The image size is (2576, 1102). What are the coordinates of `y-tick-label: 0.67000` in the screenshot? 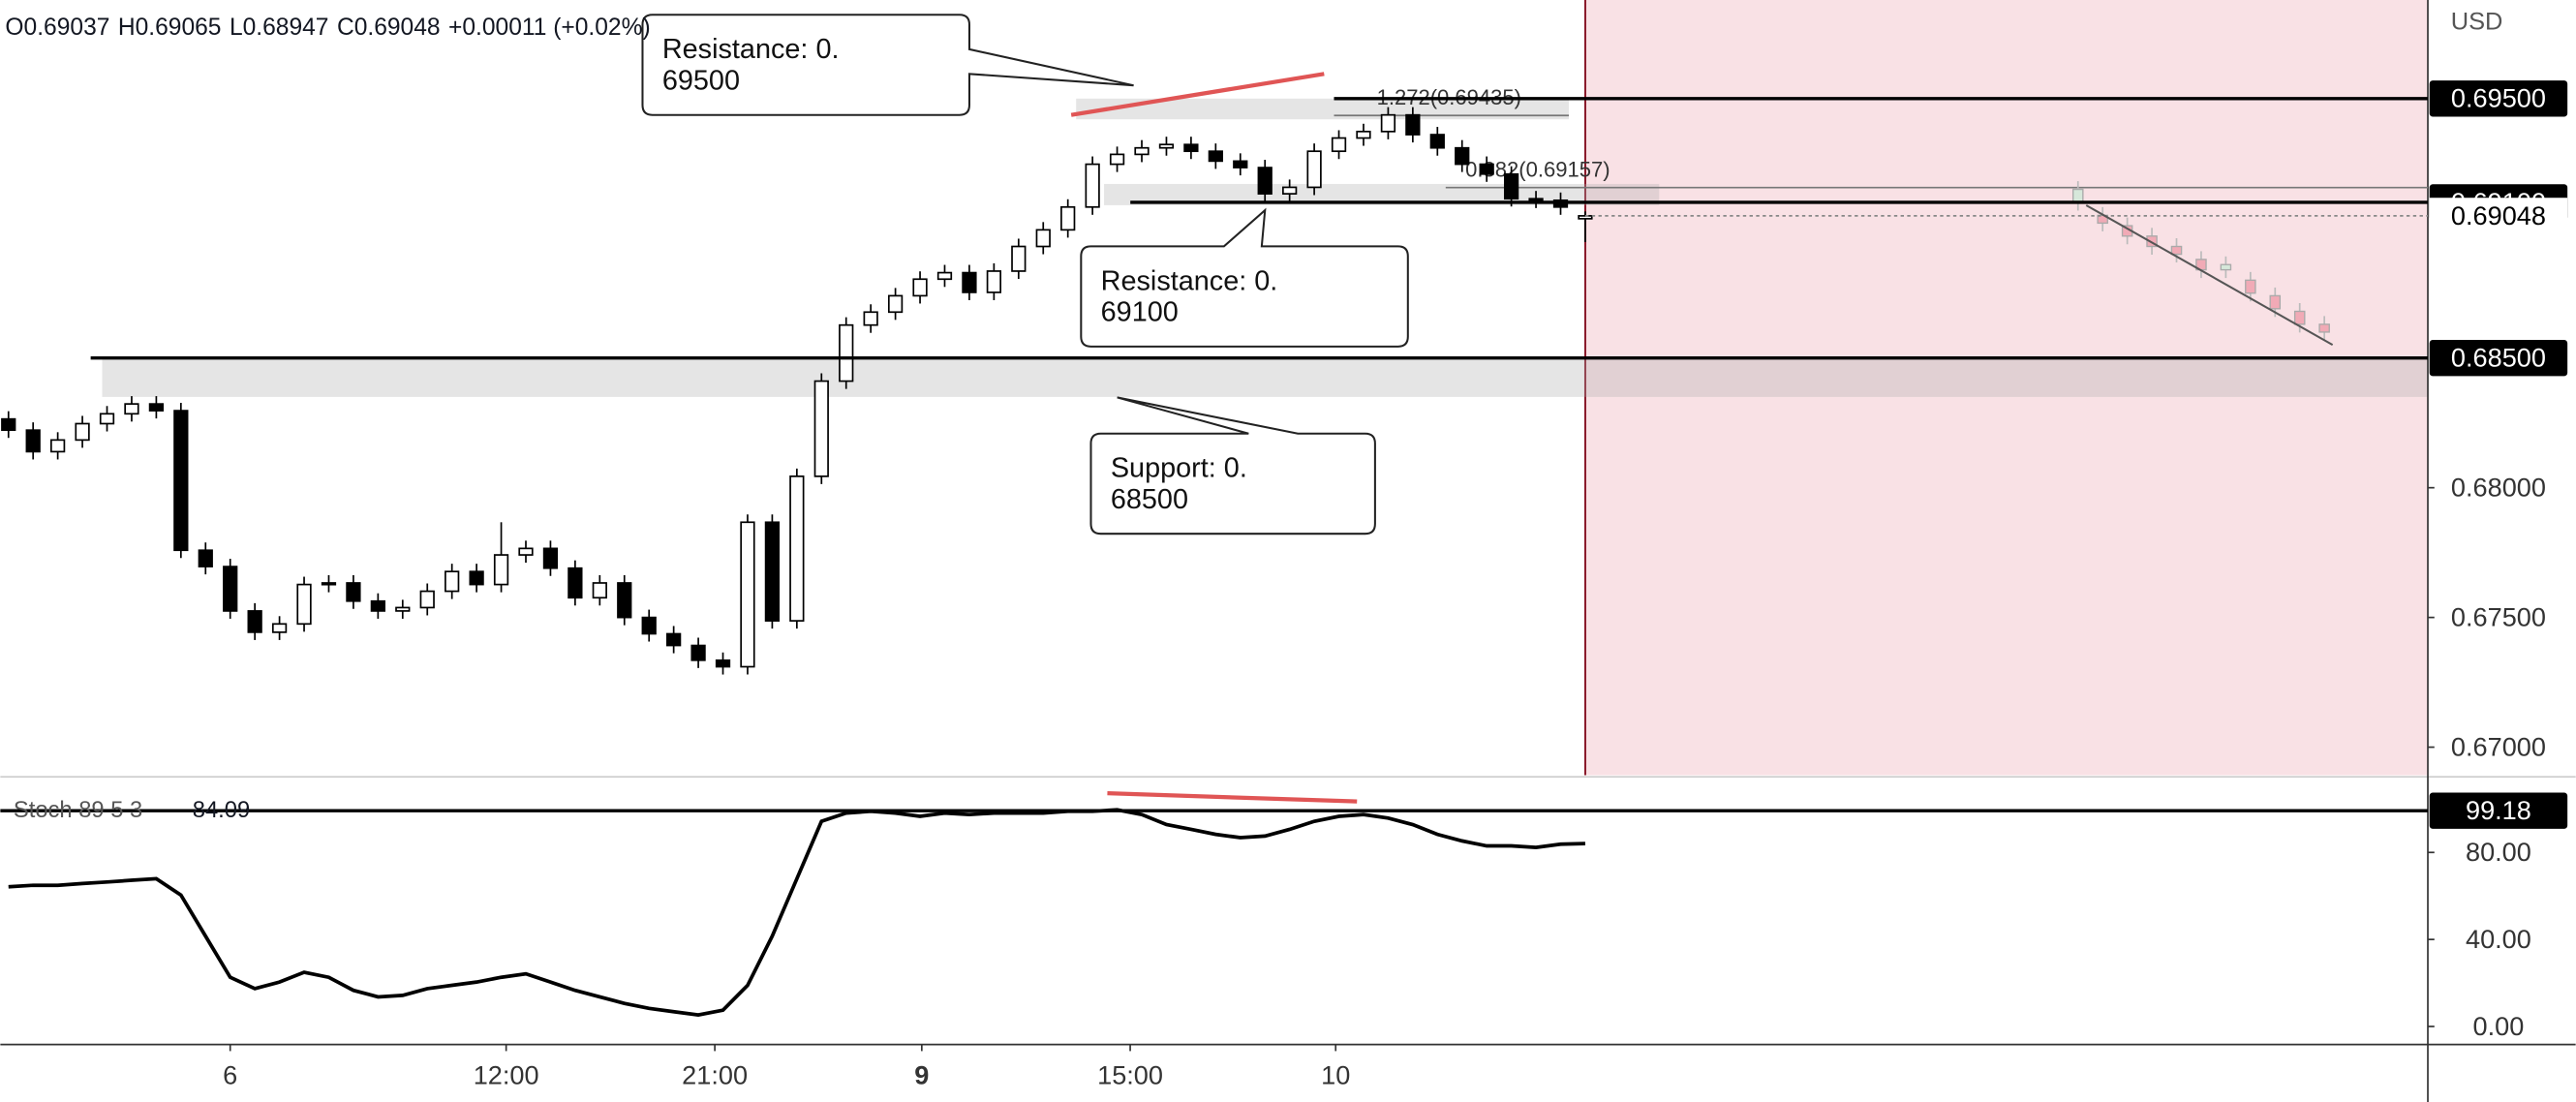 It's located at (2498, 746).